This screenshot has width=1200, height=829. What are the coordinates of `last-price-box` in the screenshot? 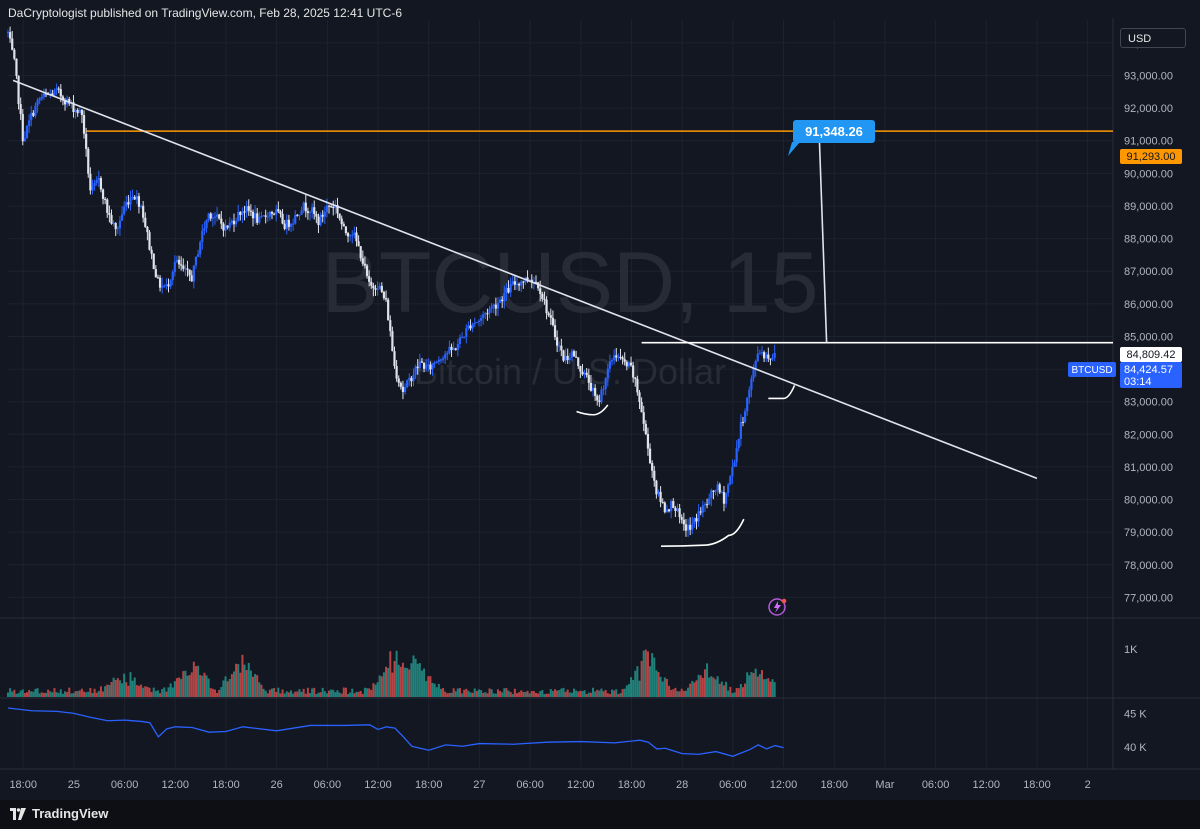 It's located at (1151, 375).